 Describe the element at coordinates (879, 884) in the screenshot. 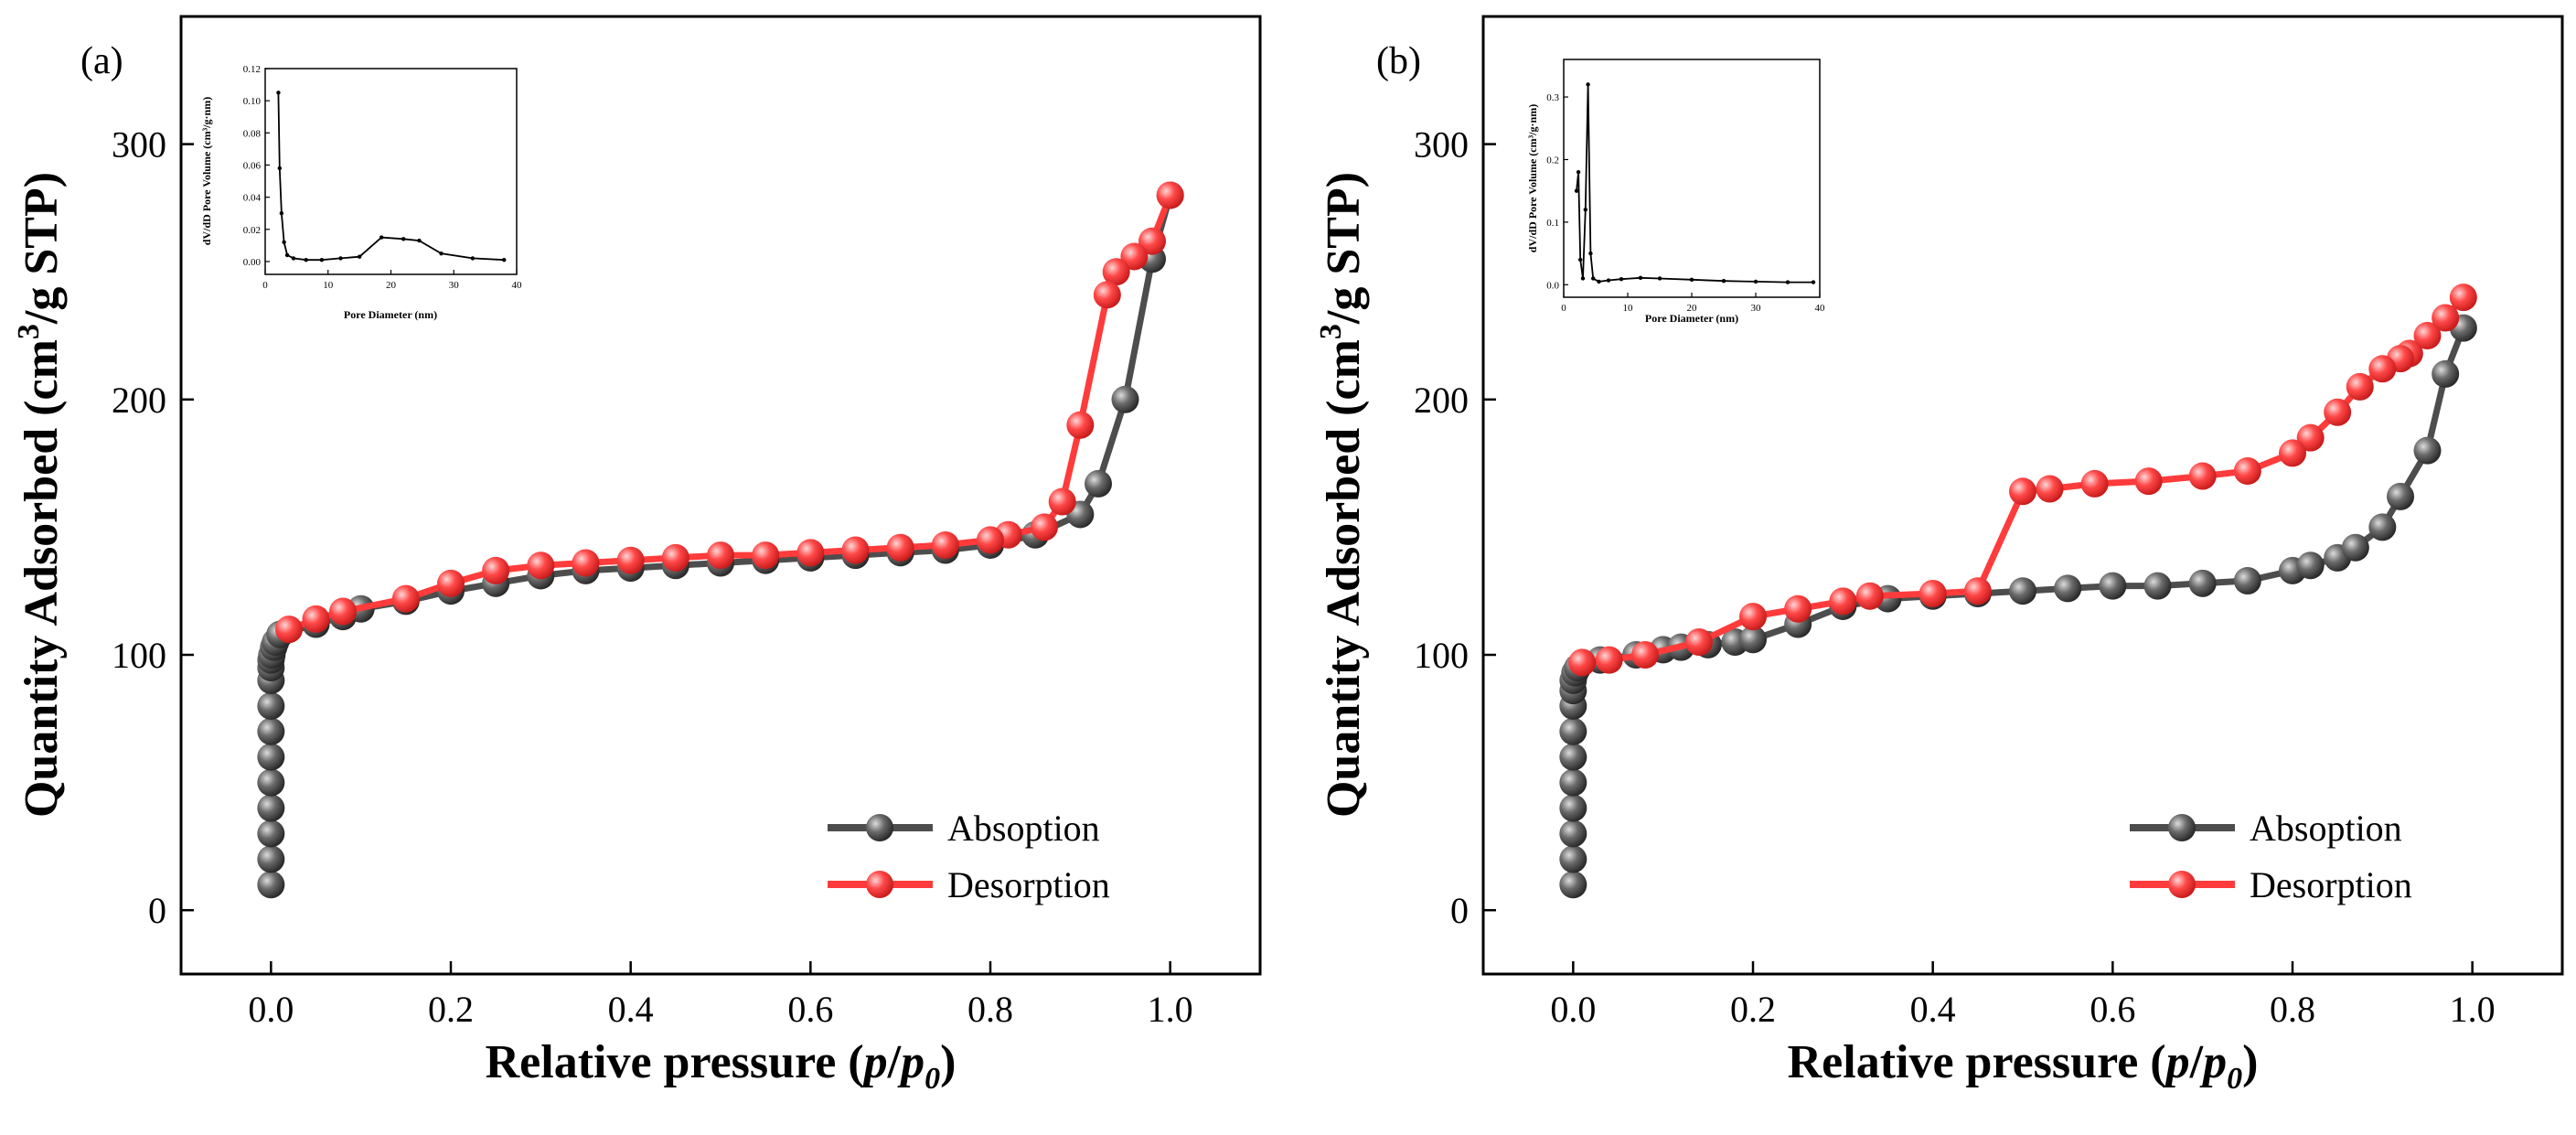

I see `legend-marker-desorption-a` at that location.